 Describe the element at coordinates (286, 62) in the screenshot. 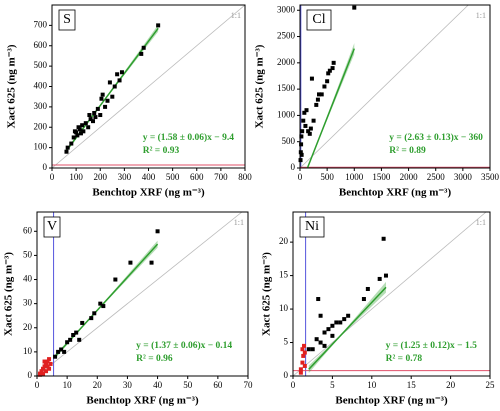

I see `y-tick-label: 2000` at that location.